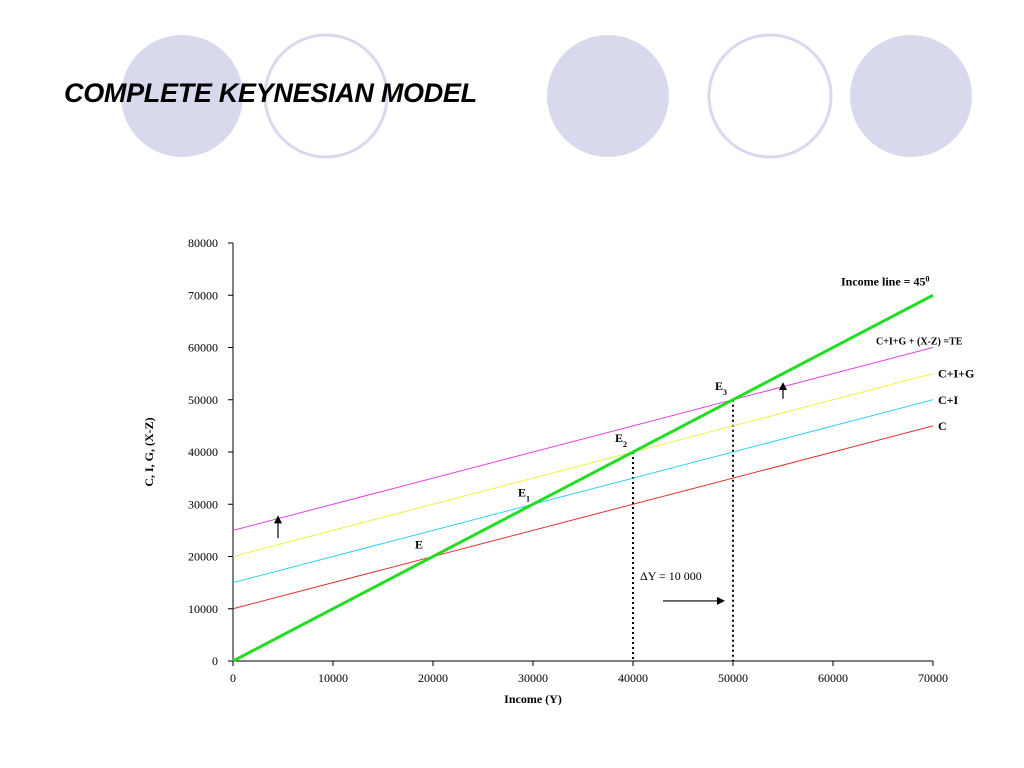 The height and width of the screenshot is (768, 1024). I want to click on x-axis-title: Income (Y), so click(533, 699).